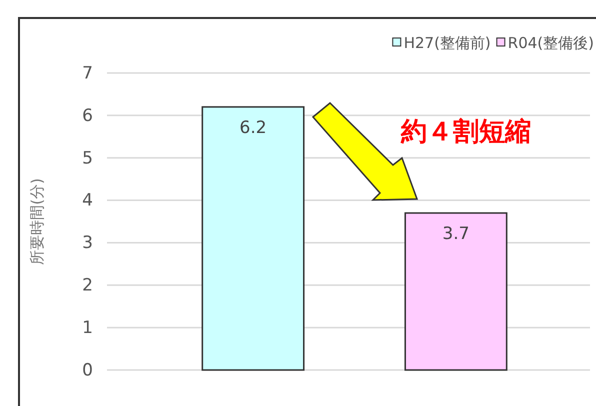 The image size is (596, 406). What do you see at coordinates (447, 43) in the screenshot?
I see `legend-label: H27(整備前)` at bounding box center [447, 43].